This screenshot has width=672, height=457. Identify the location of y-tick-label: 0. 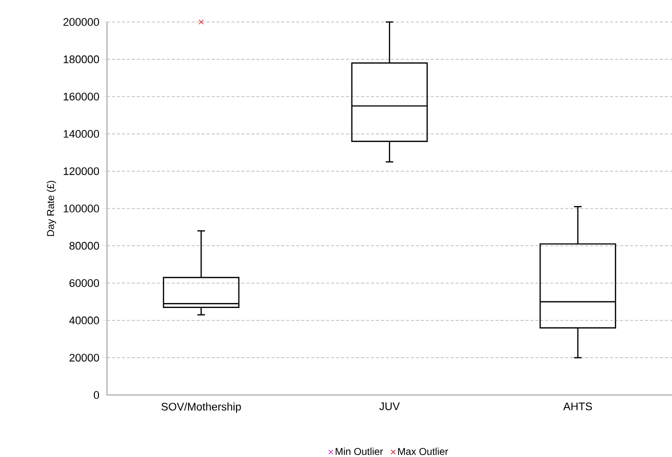
(97, 395).